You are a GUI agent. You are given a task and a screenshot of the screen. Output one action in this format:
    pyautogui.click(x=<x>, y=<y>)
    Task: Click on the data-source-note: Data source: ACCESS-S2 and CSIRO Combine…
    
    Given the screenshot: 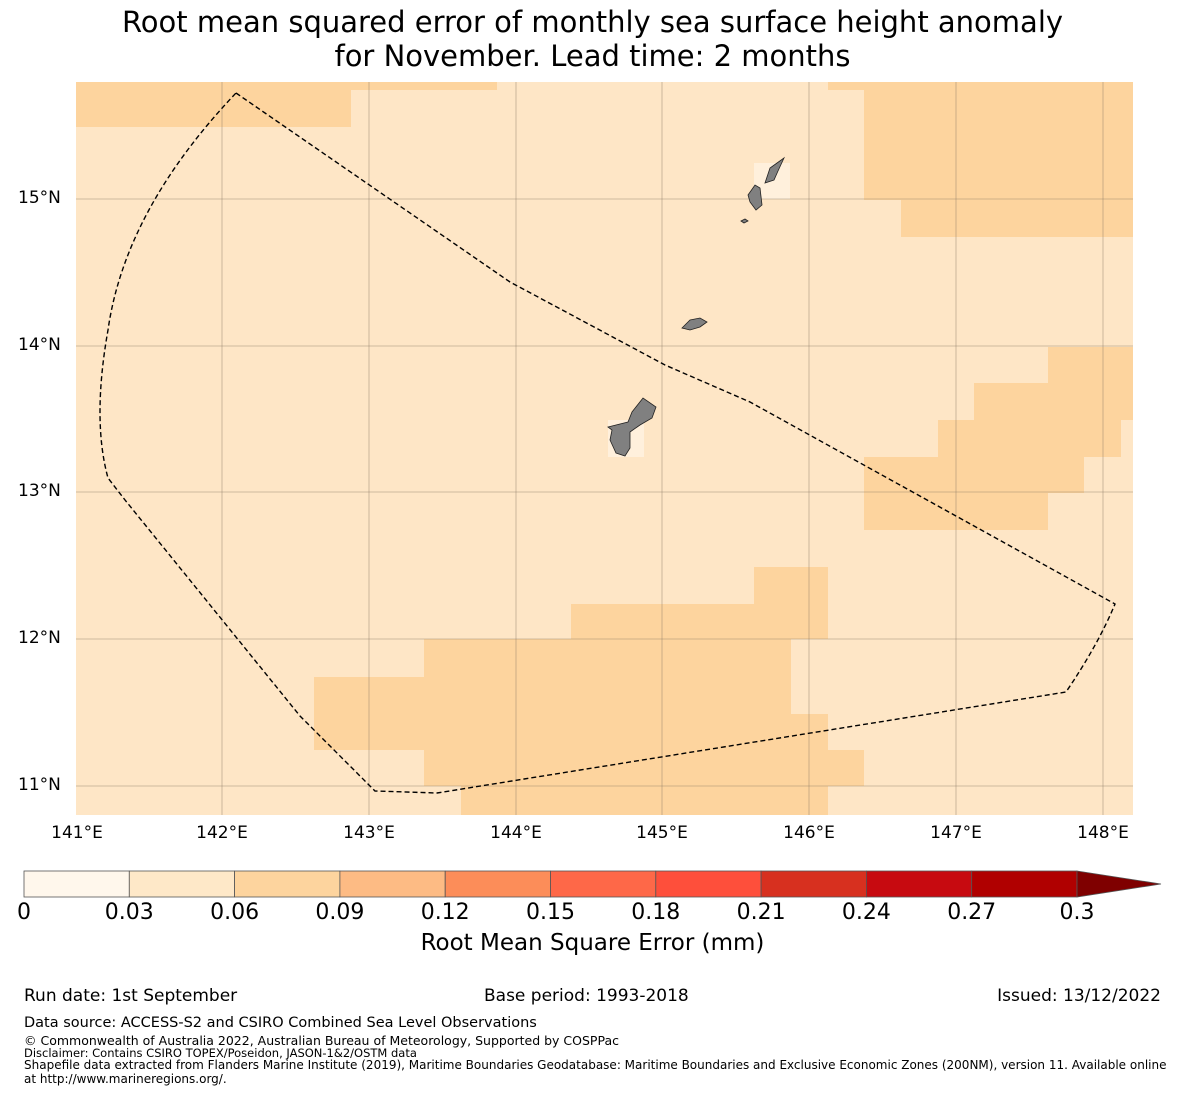 What is the action you would take?
    pyautogui.click(x=280, y=1023)
    